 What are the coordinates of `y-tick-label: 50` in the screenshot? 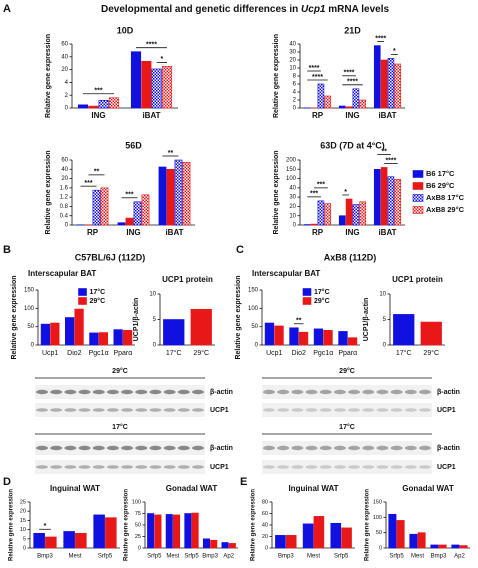 It's located at (138, 525).